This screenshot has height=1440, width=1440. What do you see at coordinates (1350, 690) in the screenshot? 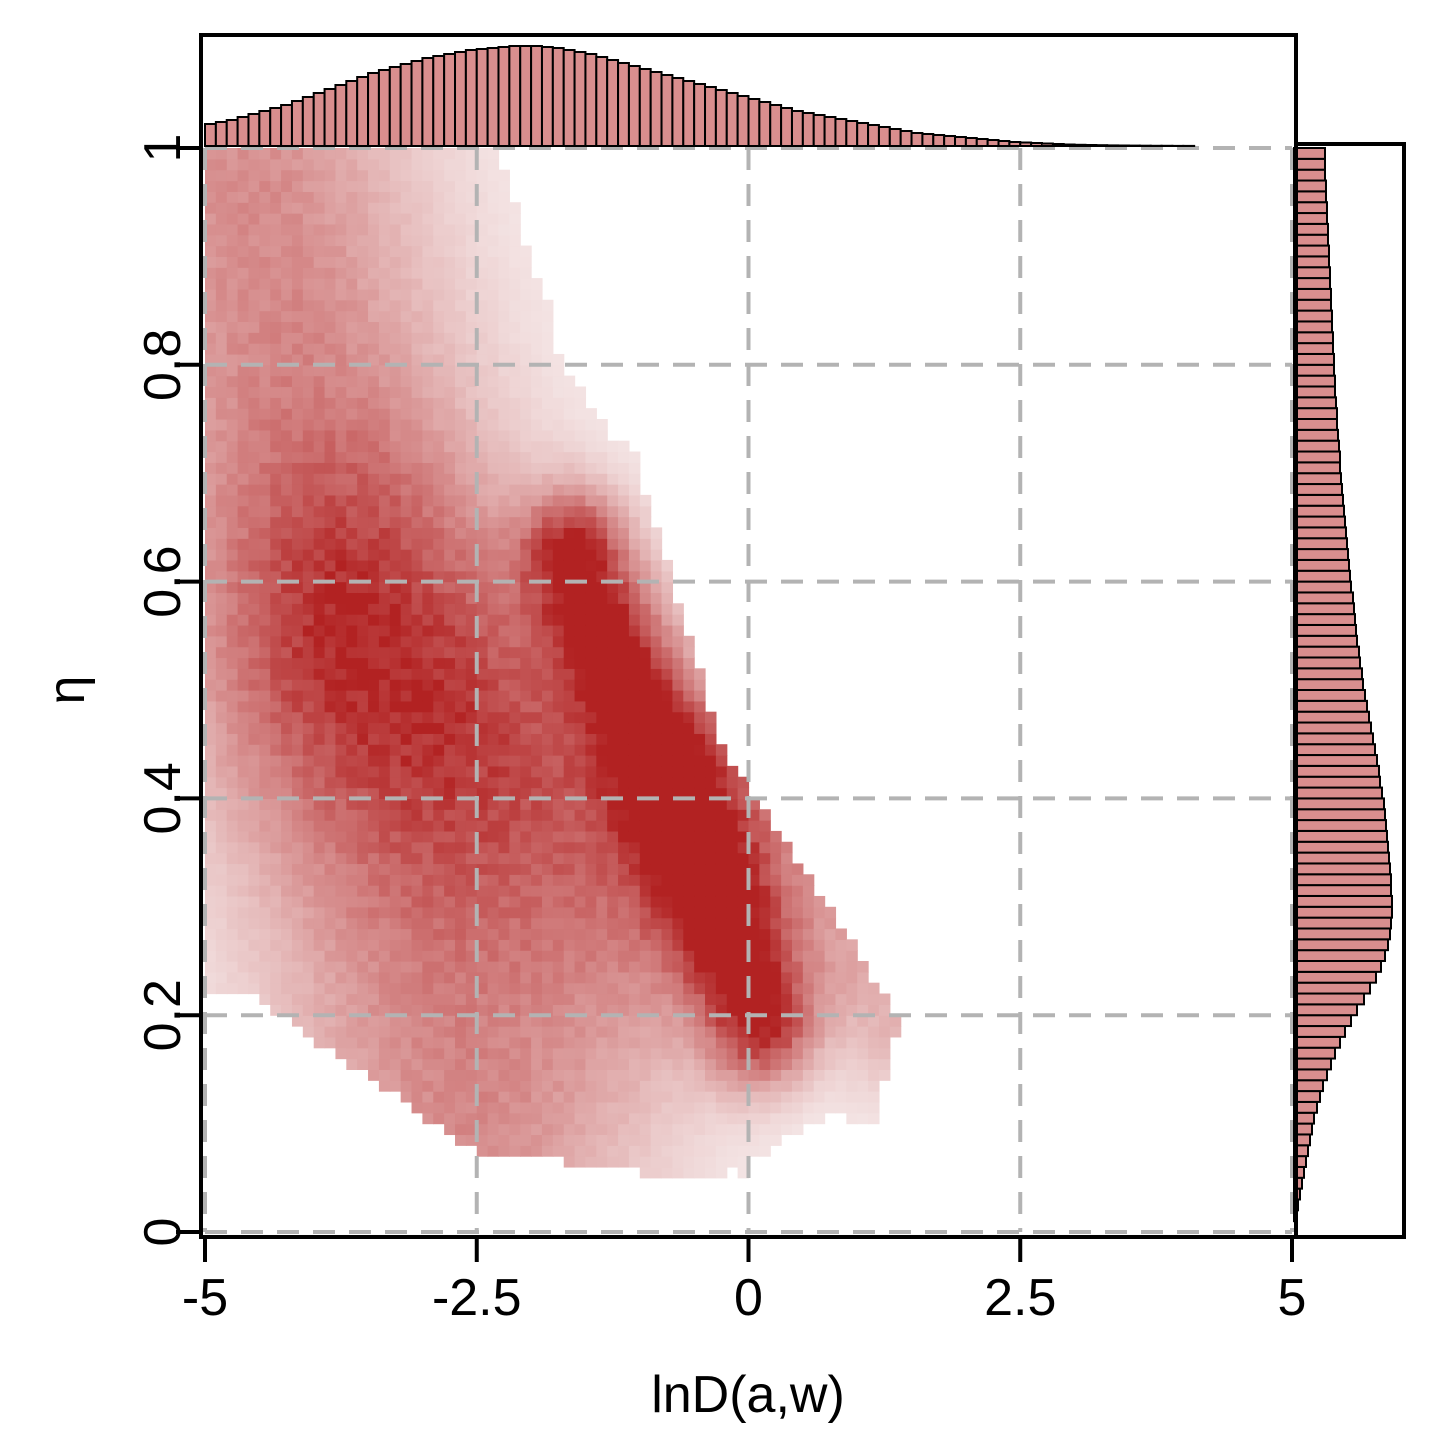
I see `right-hist-frame` at bounding box center [1350, 690].